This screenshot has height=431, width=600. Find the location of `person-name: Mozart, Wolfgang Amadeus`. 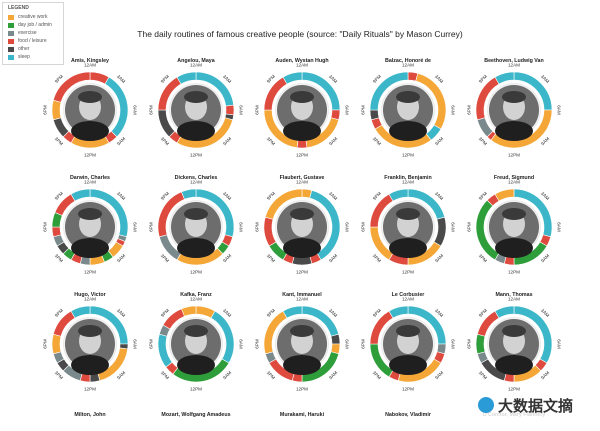

person-name: Mozart, Wolfgang Amadeus is located at coordinates (195, 415).